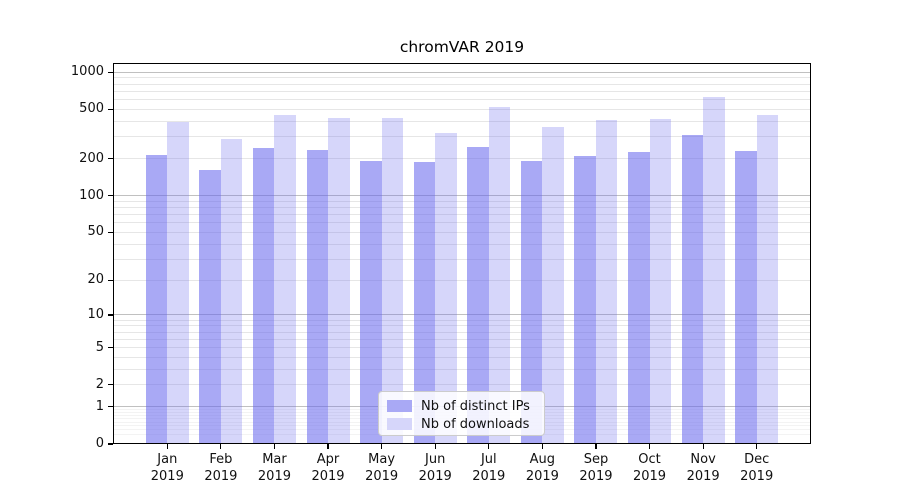 This screenshot has width=900, height=500. I want to click on x-tick-label-may: May 2019, so click(382, 468).